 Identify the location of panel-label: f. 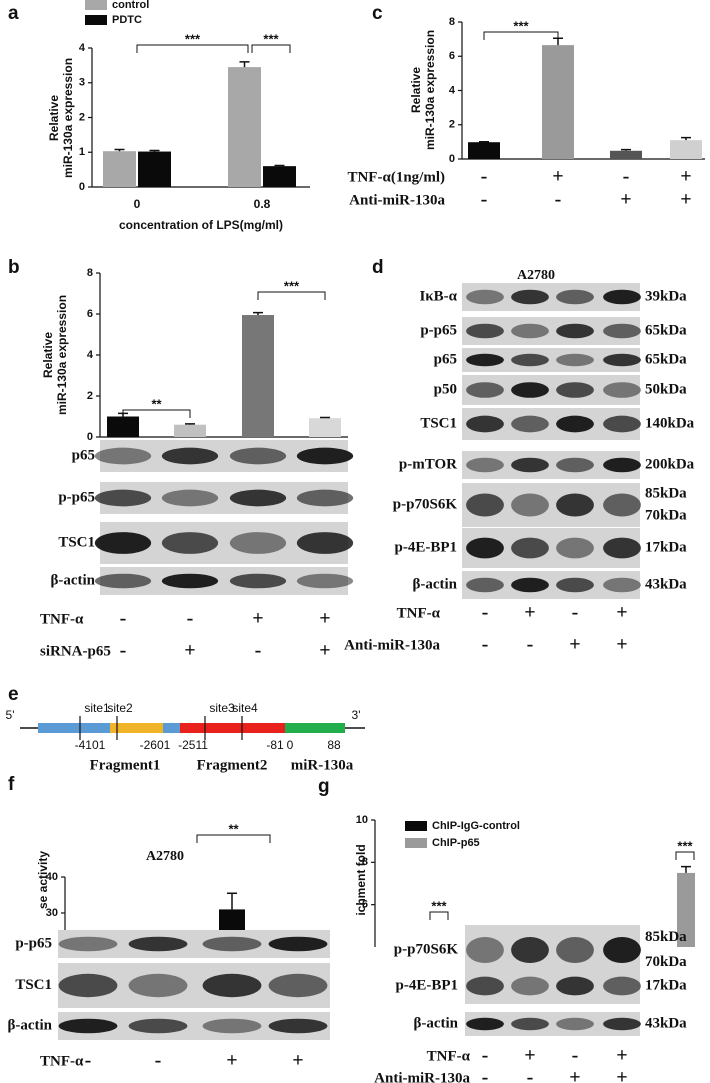
(11, 784).